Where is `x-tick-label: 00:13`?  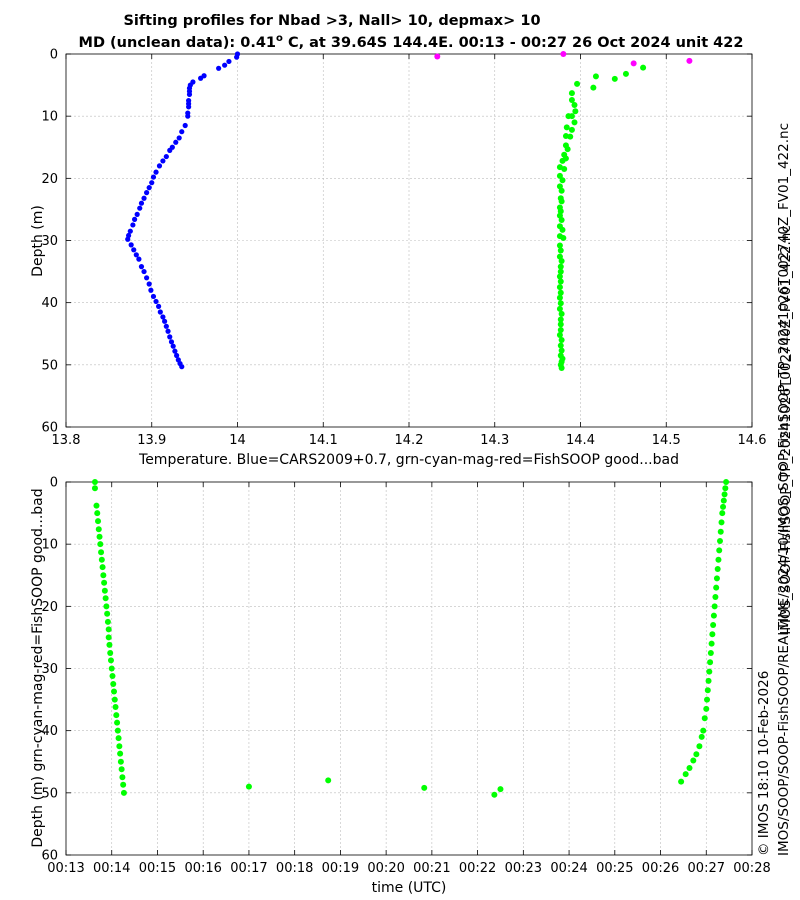
x-tick-label: 00:13 is located at coordinates (65, 868).